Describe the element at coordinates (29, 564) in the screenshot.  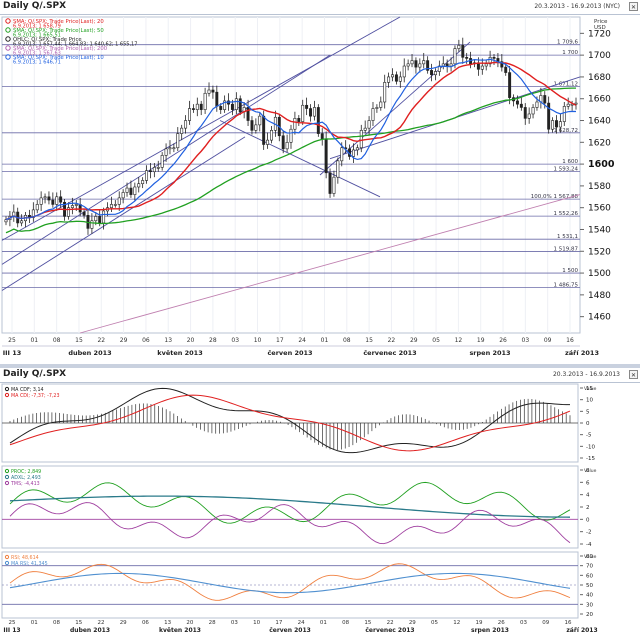
I see `legend-label: MA RSI; 41,345` at that location.